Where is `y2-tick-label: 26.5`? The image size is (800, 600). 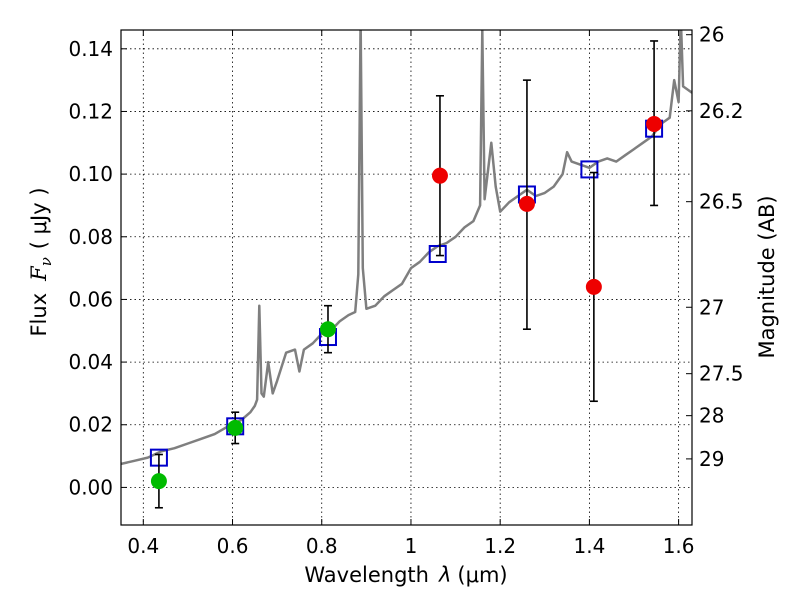 y2-tick-label: 26.5 is located at coordinates (721, 202).